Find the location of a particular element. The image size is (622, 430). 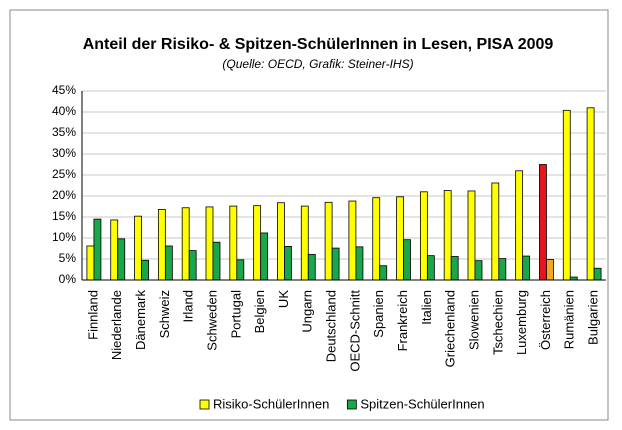

x-tick-label: UK is located at coordinates (283, 299).